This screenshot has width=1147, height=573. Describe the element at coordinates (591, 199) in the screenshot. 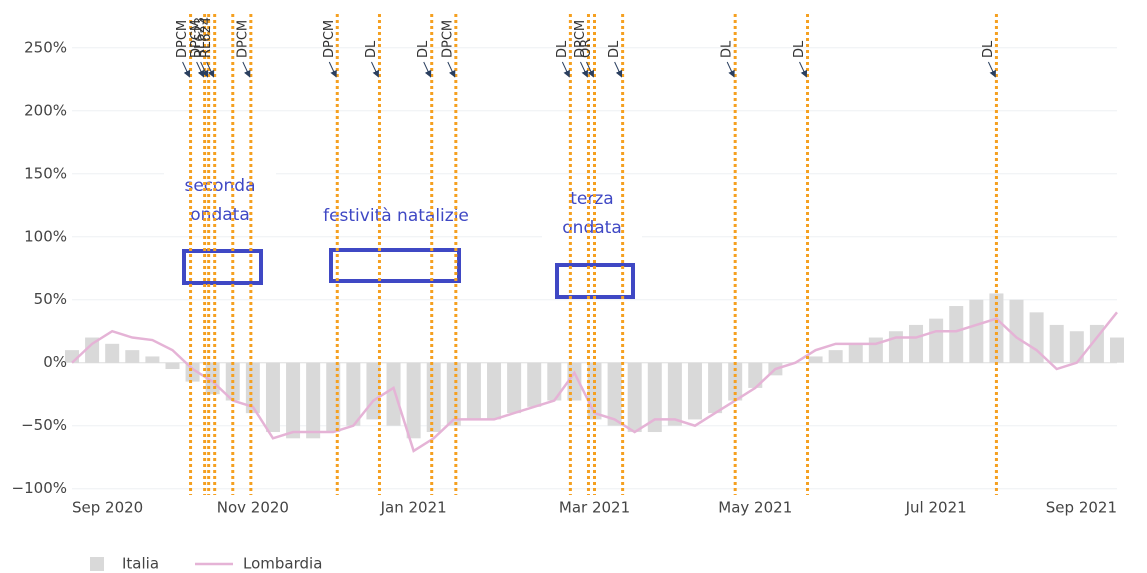

I see `box-label: terza` at that location.